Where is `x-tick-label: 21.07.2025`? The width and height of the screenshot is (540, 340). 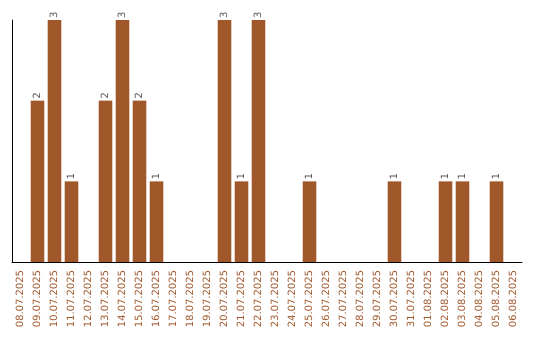
x-tick-label: 21.07.2025 is located at coordinates (241, 299).